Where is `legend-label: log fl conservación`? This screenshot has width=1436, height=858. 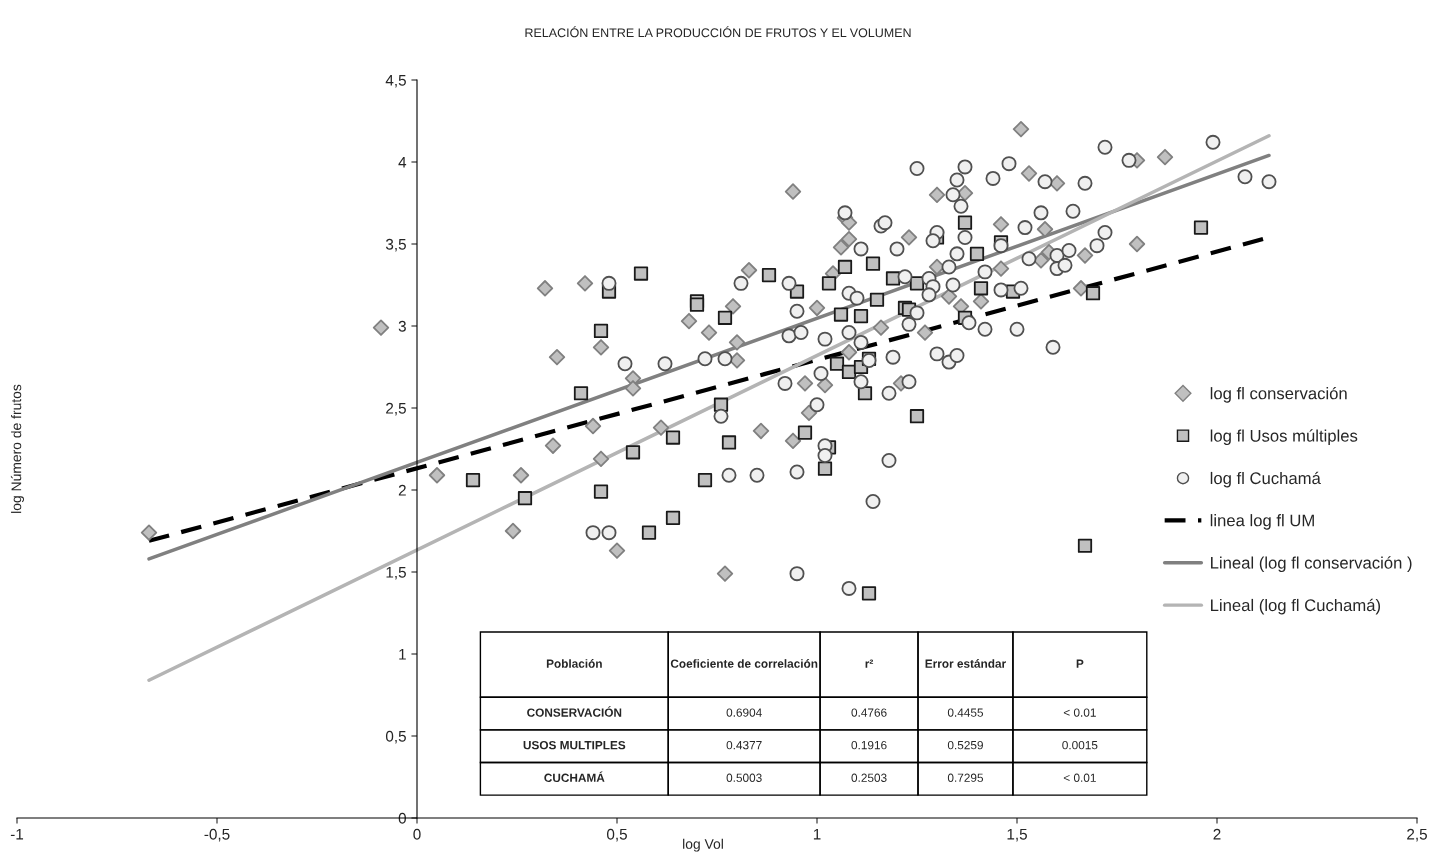
legend-label: log fl conservación is located at coordinates (1278, 394).